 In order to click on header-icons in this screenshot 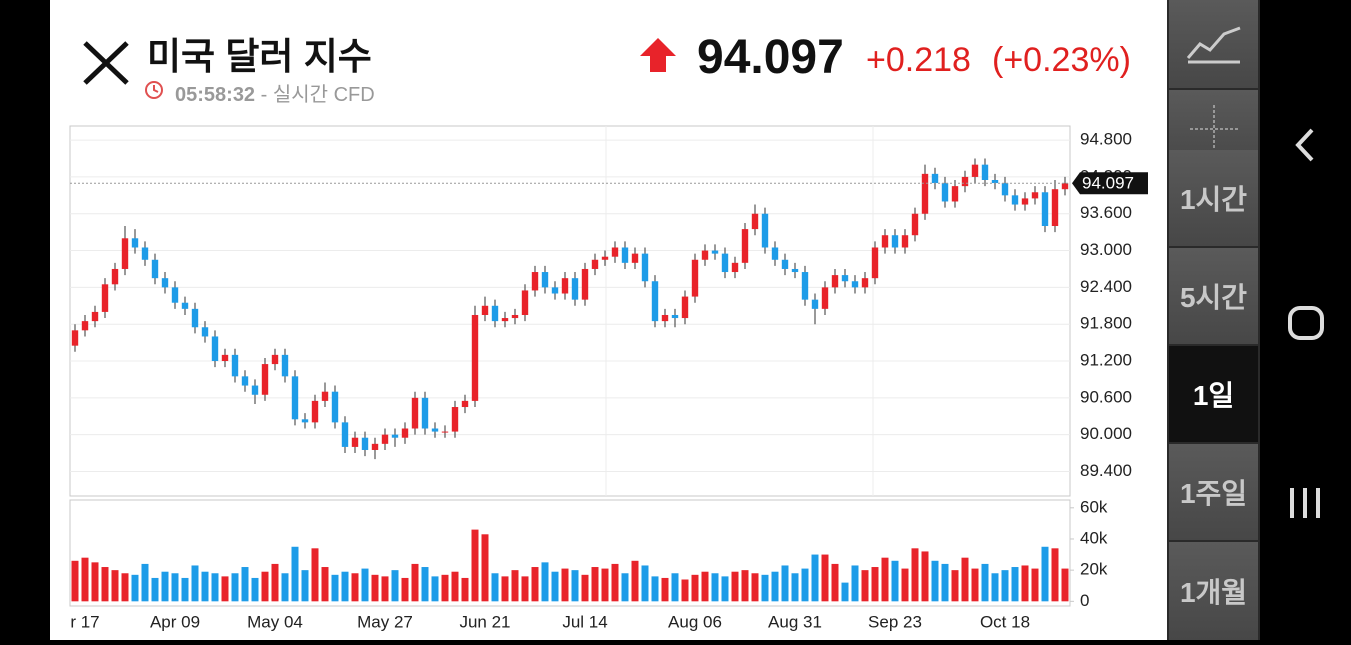, I will do `click(379, 68)`.